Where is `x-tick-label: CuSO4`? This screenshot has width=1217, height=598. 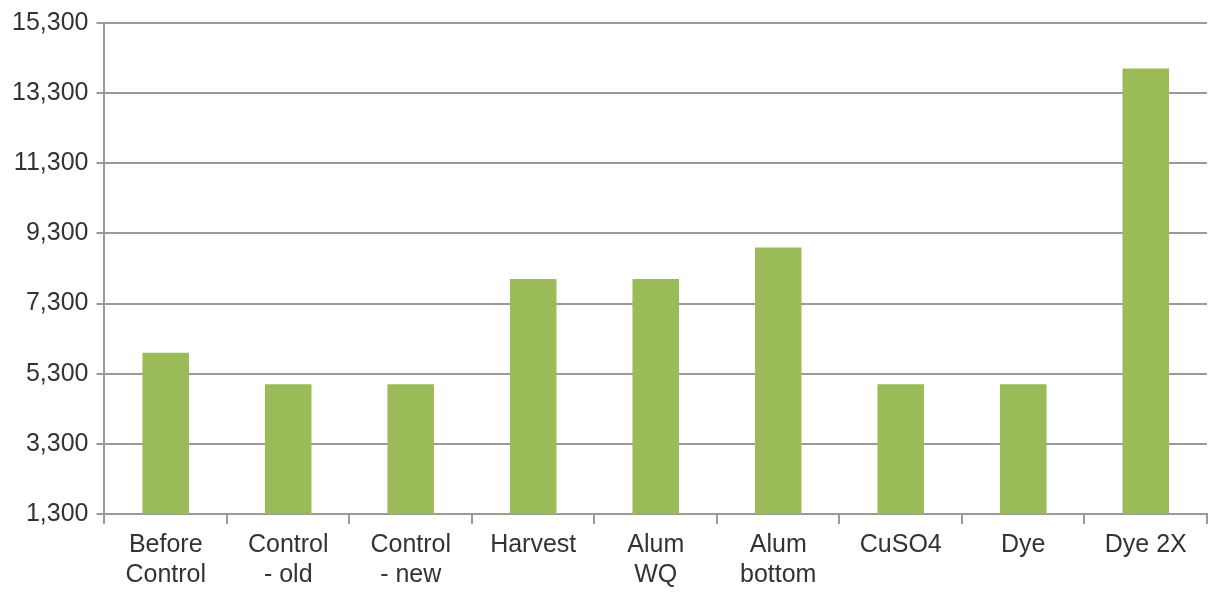 x-tick-label: CuSO4 is located at coordinates (900, 542).